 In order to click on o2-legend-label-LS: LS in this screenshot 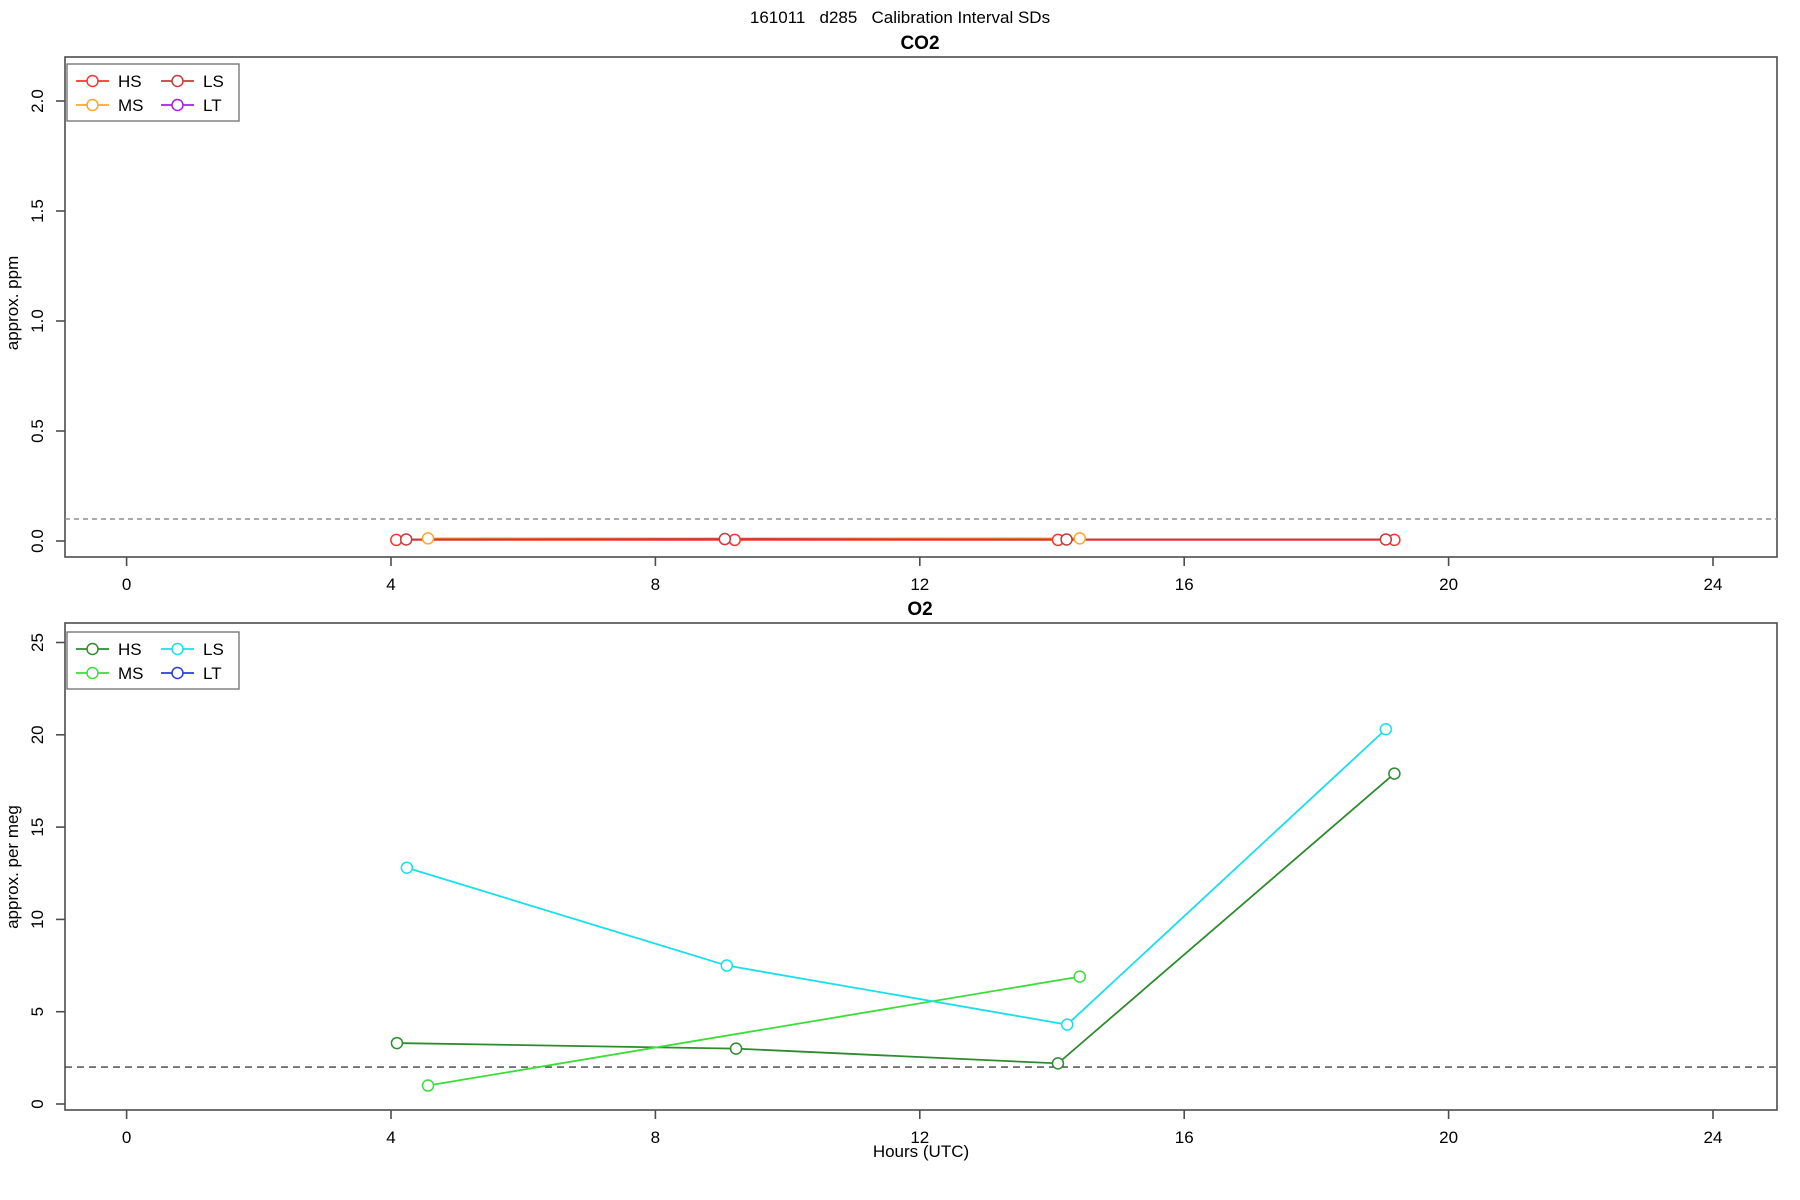, I will do `click(213, 649)`.